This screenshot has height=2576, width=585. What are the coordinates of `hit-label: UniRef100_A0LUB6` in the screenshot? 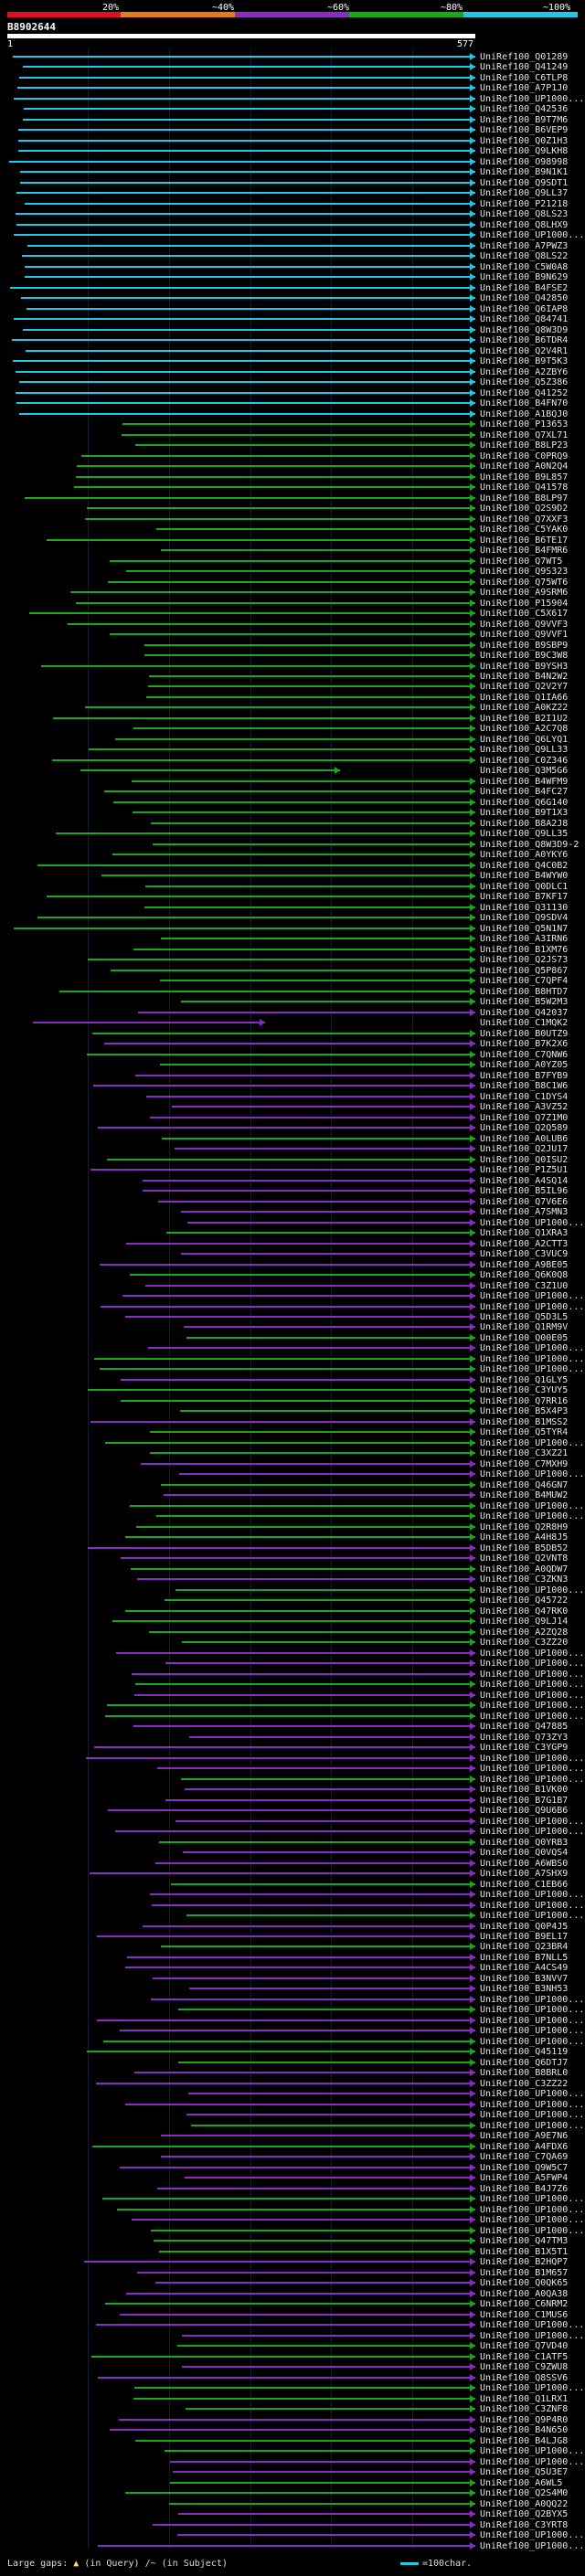 It's located at (524, 1138).